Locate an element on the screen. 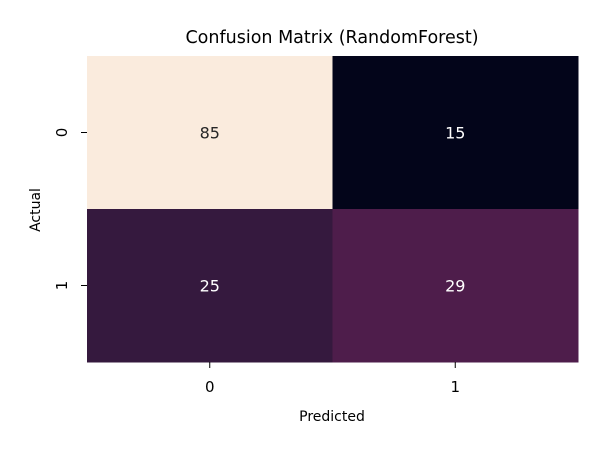 This screenshot has width=600, height=454. y-axis: 01 is located at coordinates (70, 209).